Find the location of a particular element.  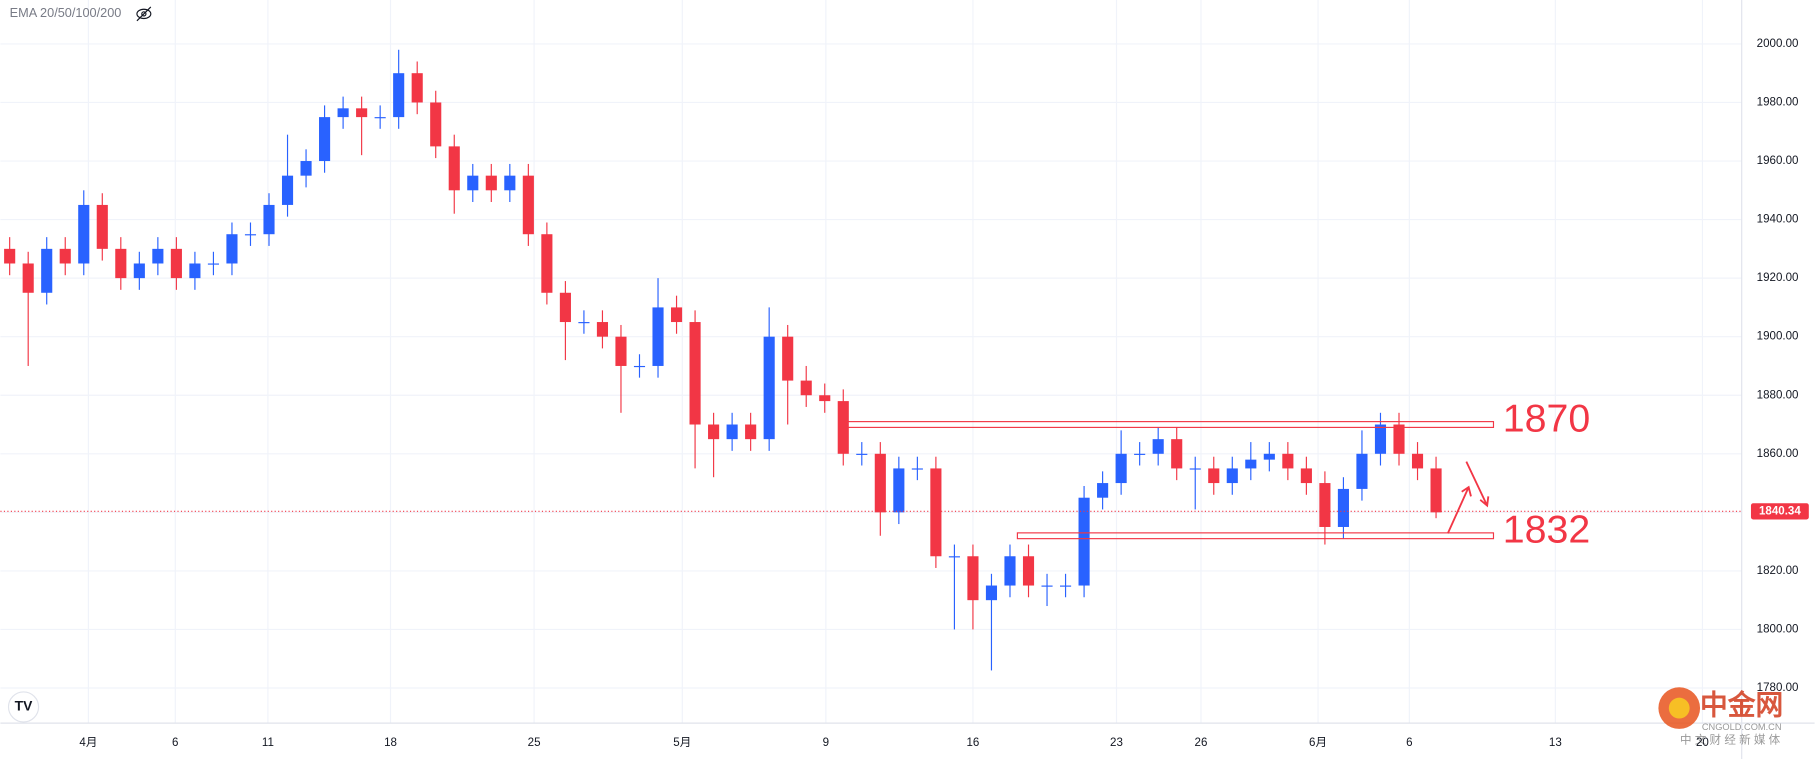

y-tick-label: 1920.00 is located at coordinates (1778, 278).